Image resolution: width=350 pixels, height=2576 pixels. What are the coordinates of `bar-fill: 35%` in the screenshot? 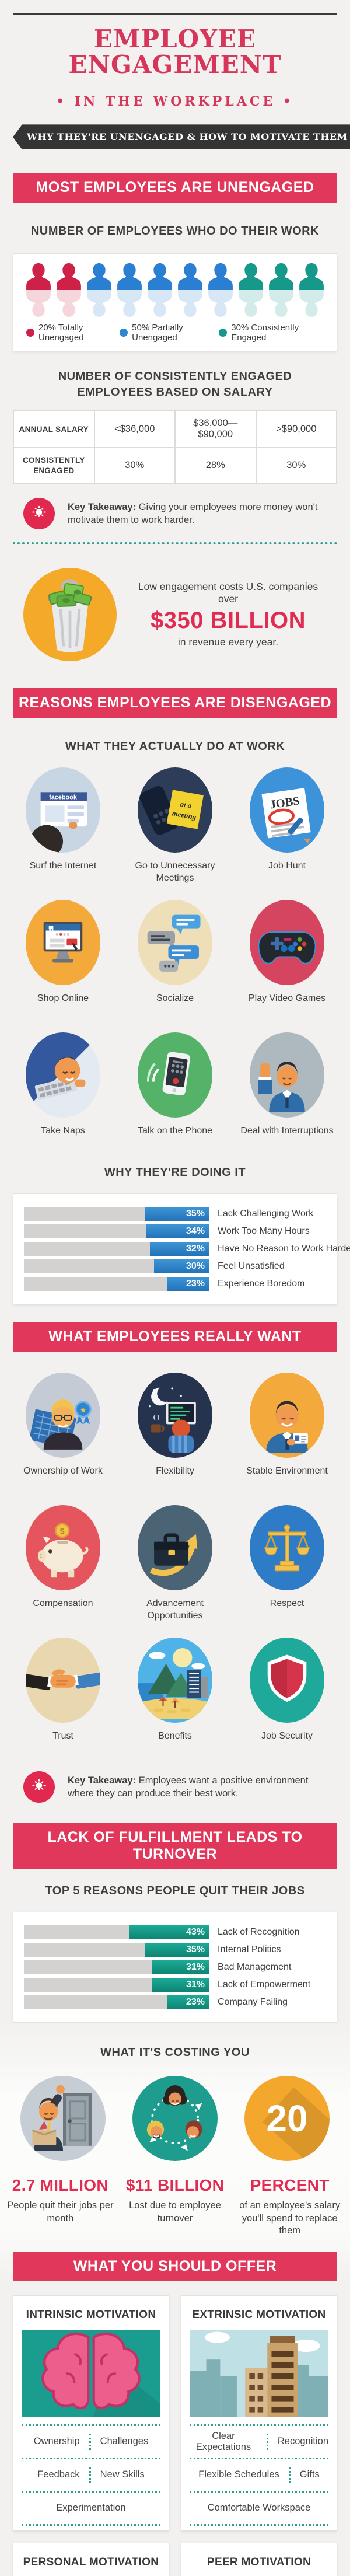 It's located at (176, 1214).